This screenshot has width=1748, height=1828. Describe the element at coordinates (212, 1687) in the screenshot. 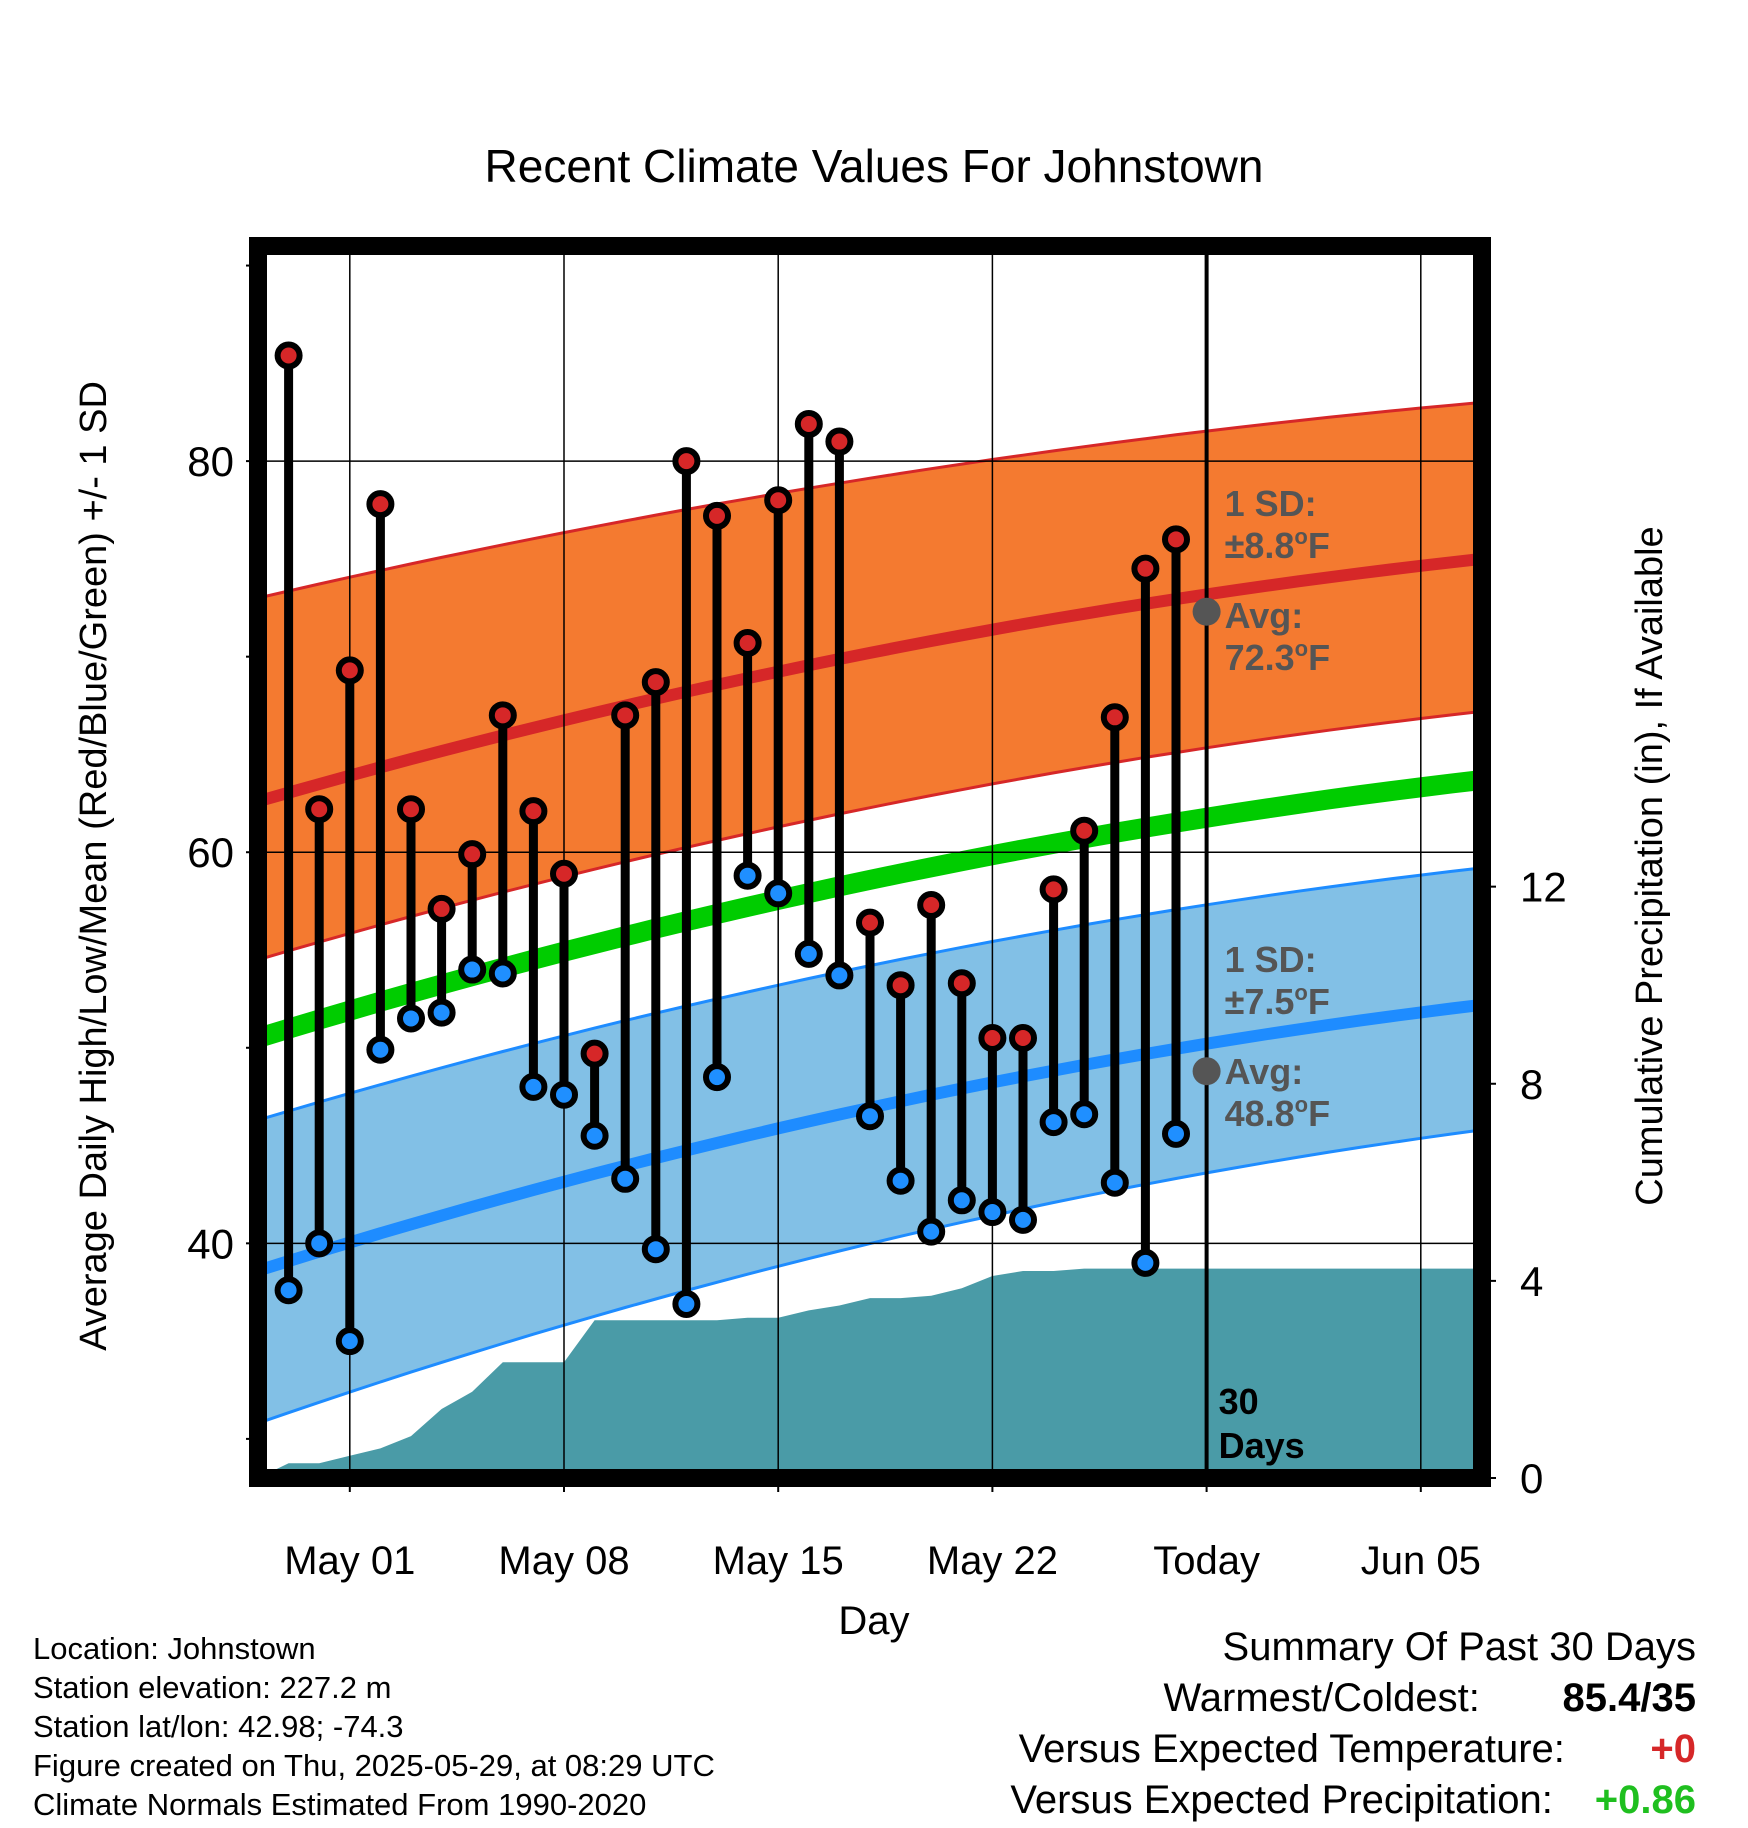

I see `elevation-text: Station elevation: 227.2 m` at that location.